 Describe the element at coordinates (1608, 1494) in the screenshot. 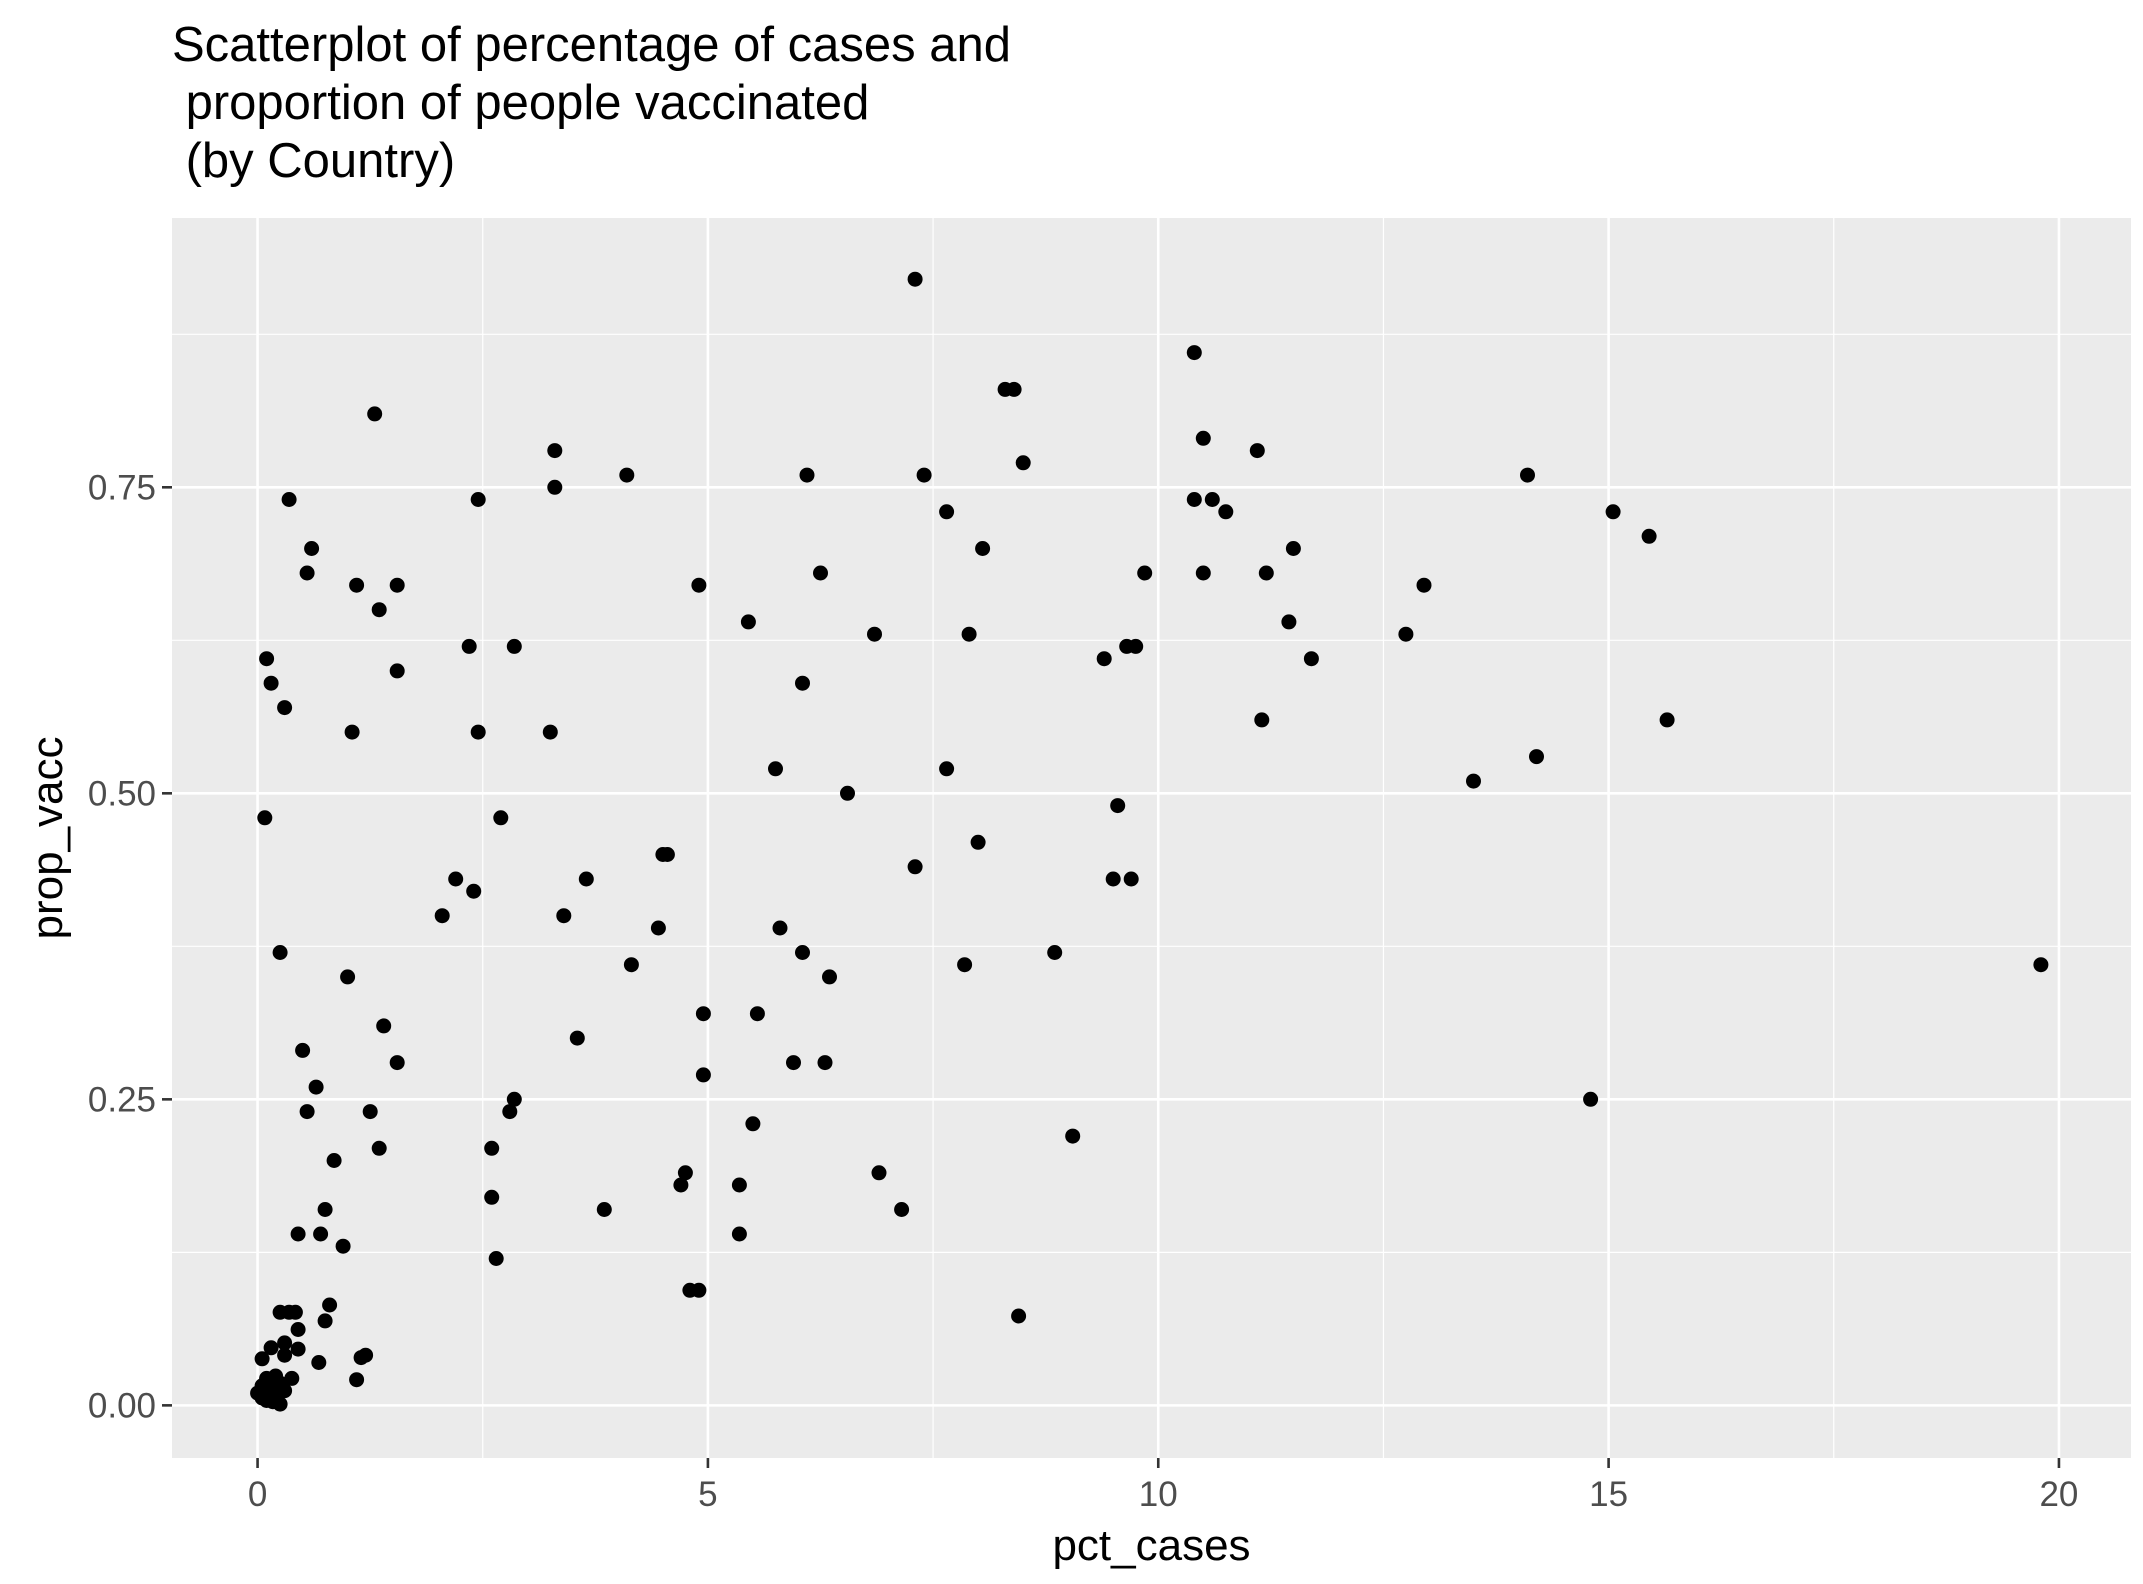

I see `x-tick-label: 15` at that location.